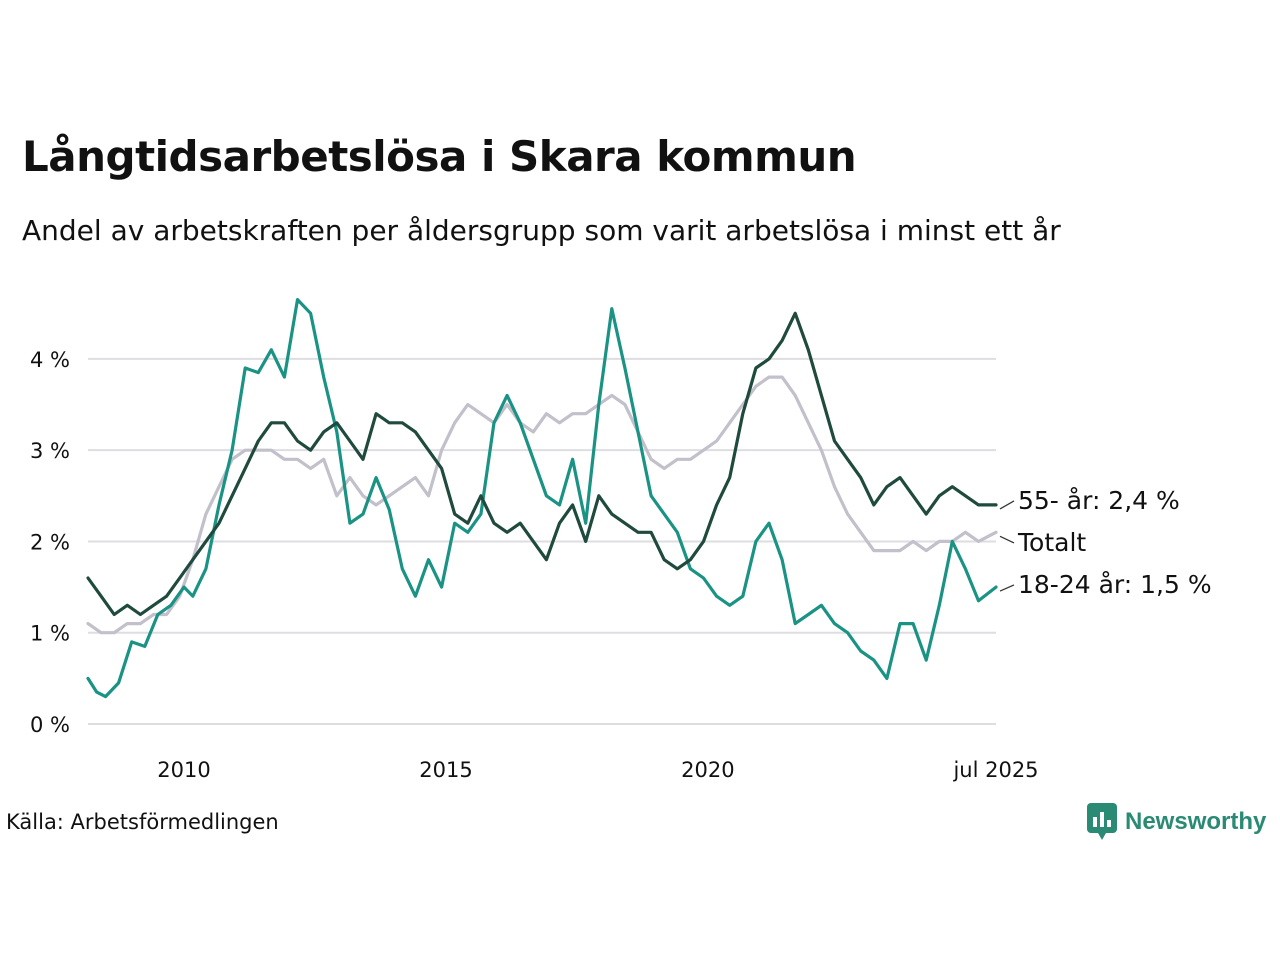 This screenshot has height=960, width=1280. What do you see at coordinates (50, 360) in the screenshot?
I see `y-tick-label: 4 %` at bounding box center [50, 360].